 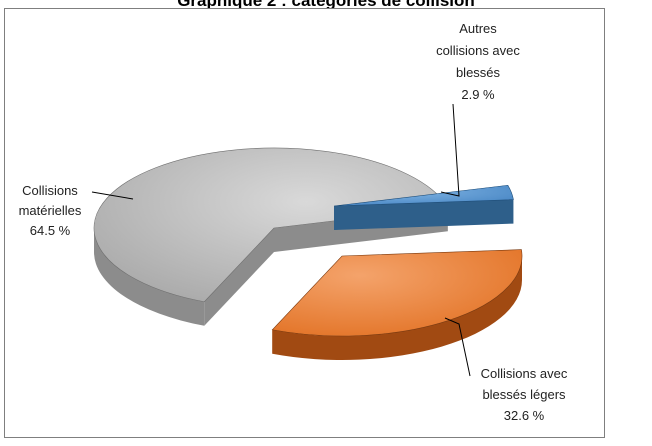 I want to click on pie-slice-autres, so click(x=423, y=207).